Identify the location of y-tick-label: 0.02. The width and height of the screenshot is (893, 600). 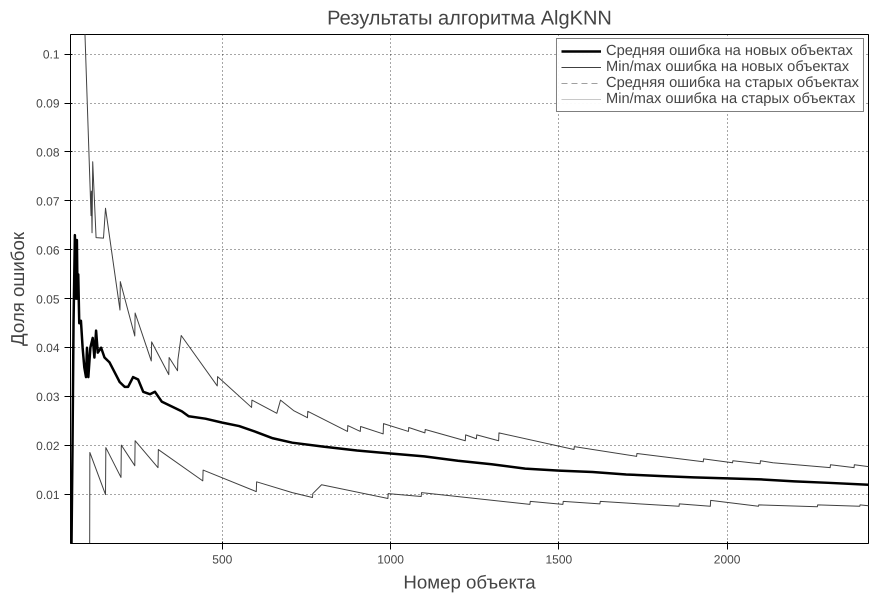
(48, 446).